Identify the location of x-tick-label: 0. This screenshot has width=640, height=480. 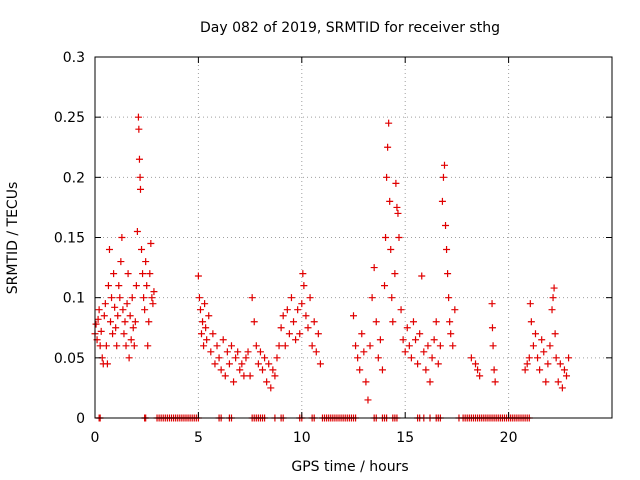
(95, 438).